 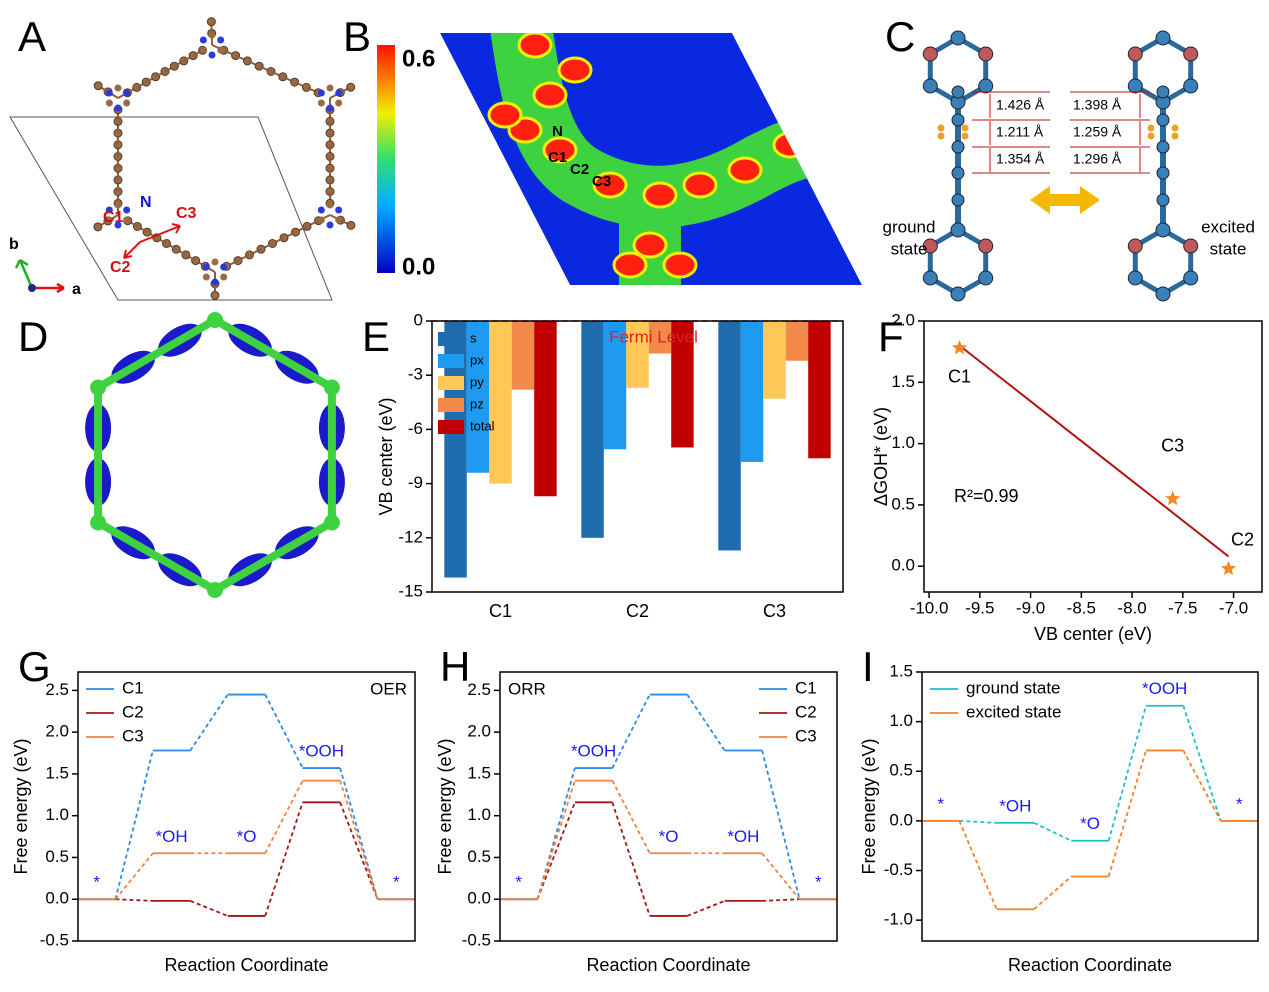 What do you see at coordinates (410, 536) in the screenshot?
I see `y-tick-label: -12` at bounding box center [410, 536].